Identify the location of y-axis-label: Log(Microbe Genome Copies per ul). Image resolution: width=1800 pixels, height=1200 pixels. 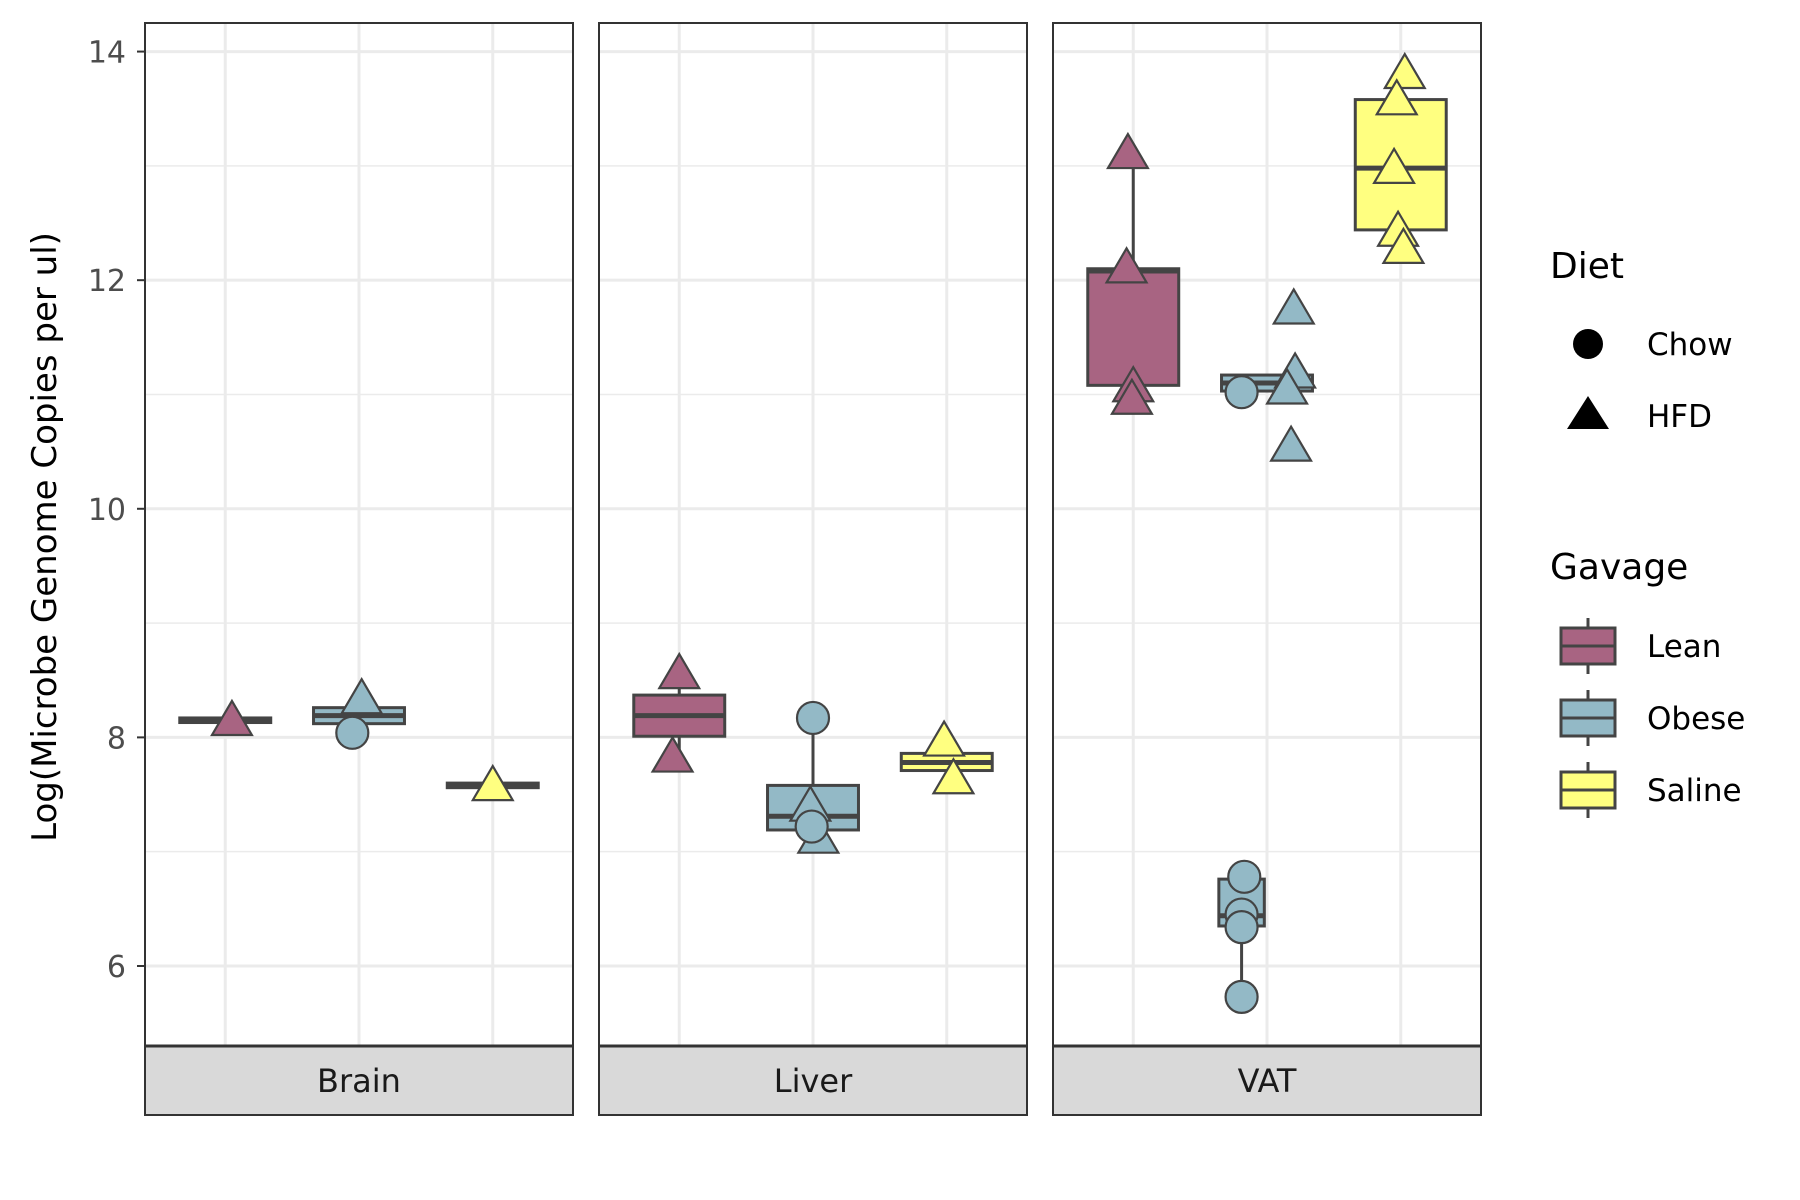
(45, 537).